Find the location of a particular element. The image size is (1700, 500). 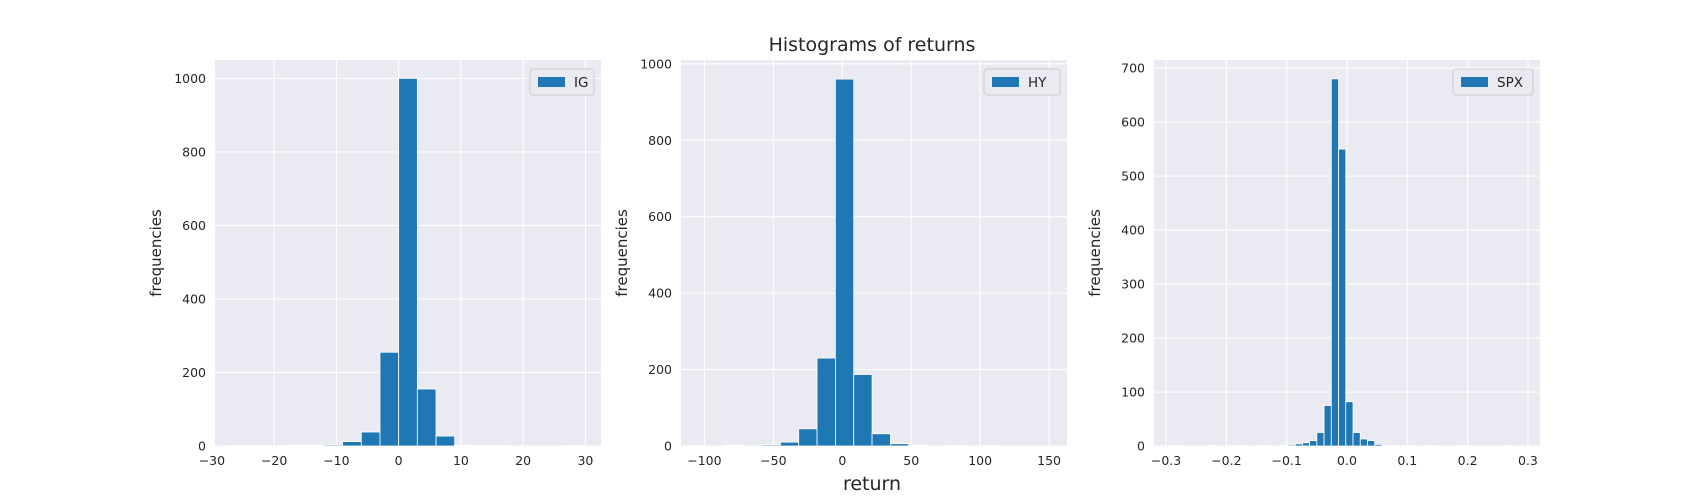

x-tick-label: 0.3 is located at coordinates (1528, 460).